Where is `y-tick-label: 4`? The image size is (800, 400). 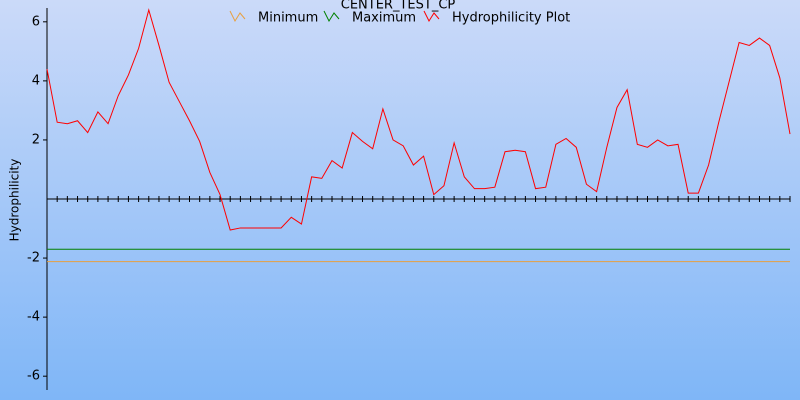 y-tick-label: 4 is located at coordinates (36, 80).